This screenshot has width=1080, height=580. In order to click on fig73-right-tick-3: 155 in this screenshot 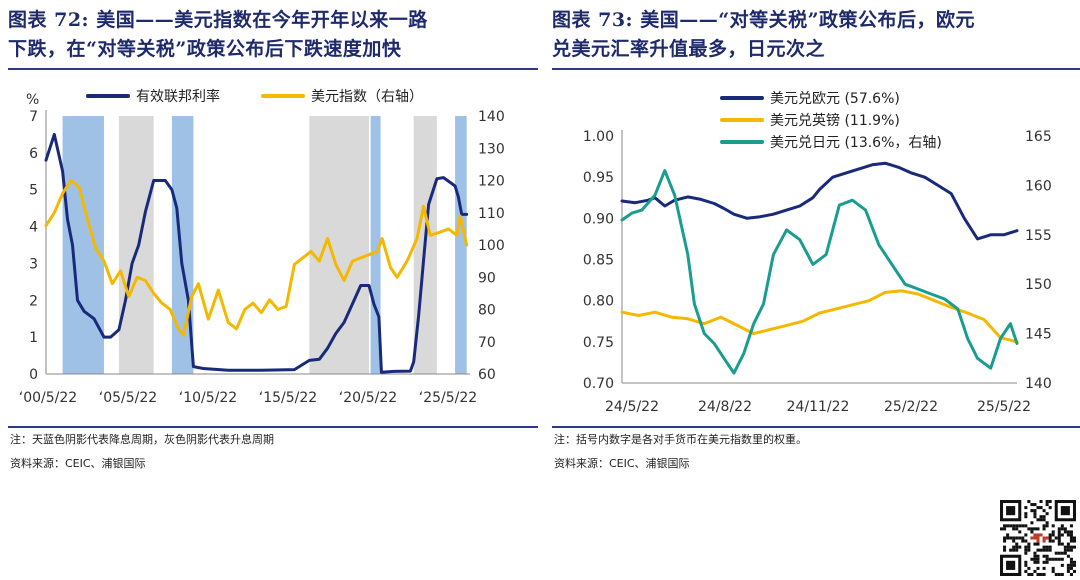, I will do `click(1038, 236)`.